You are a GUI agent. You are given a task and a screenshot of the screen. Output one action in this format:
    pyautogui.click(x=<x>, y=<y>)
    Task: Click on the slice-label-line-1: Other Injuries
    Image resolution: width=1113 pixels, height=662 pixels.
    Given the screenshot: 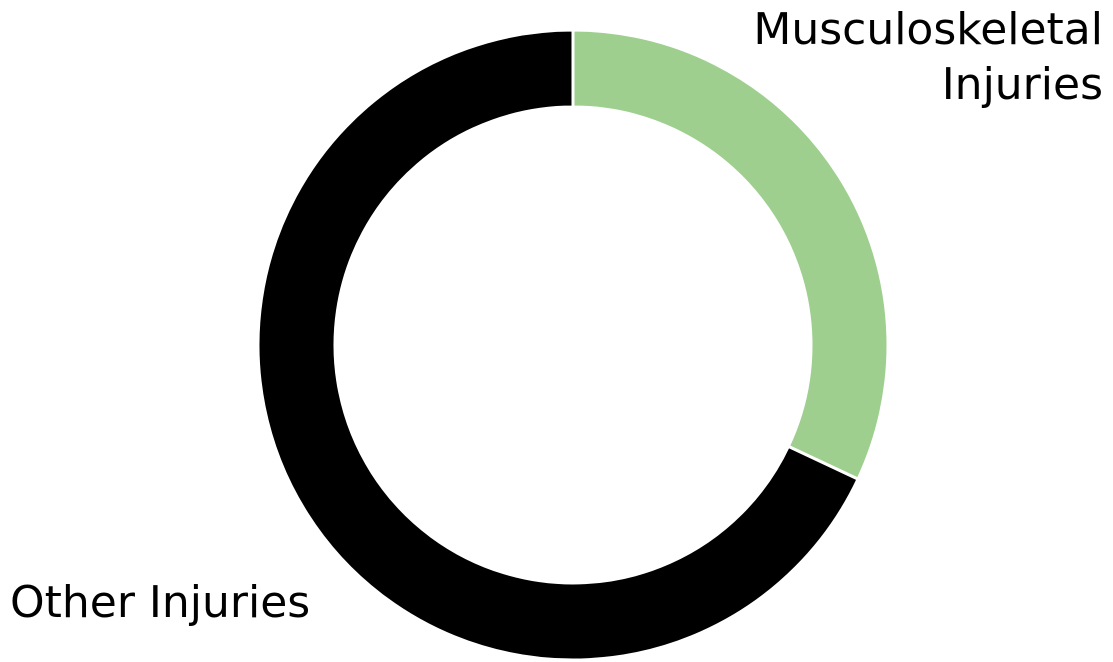 What is the action you would take?
    pyautogui.click(x=160, y=602)
    